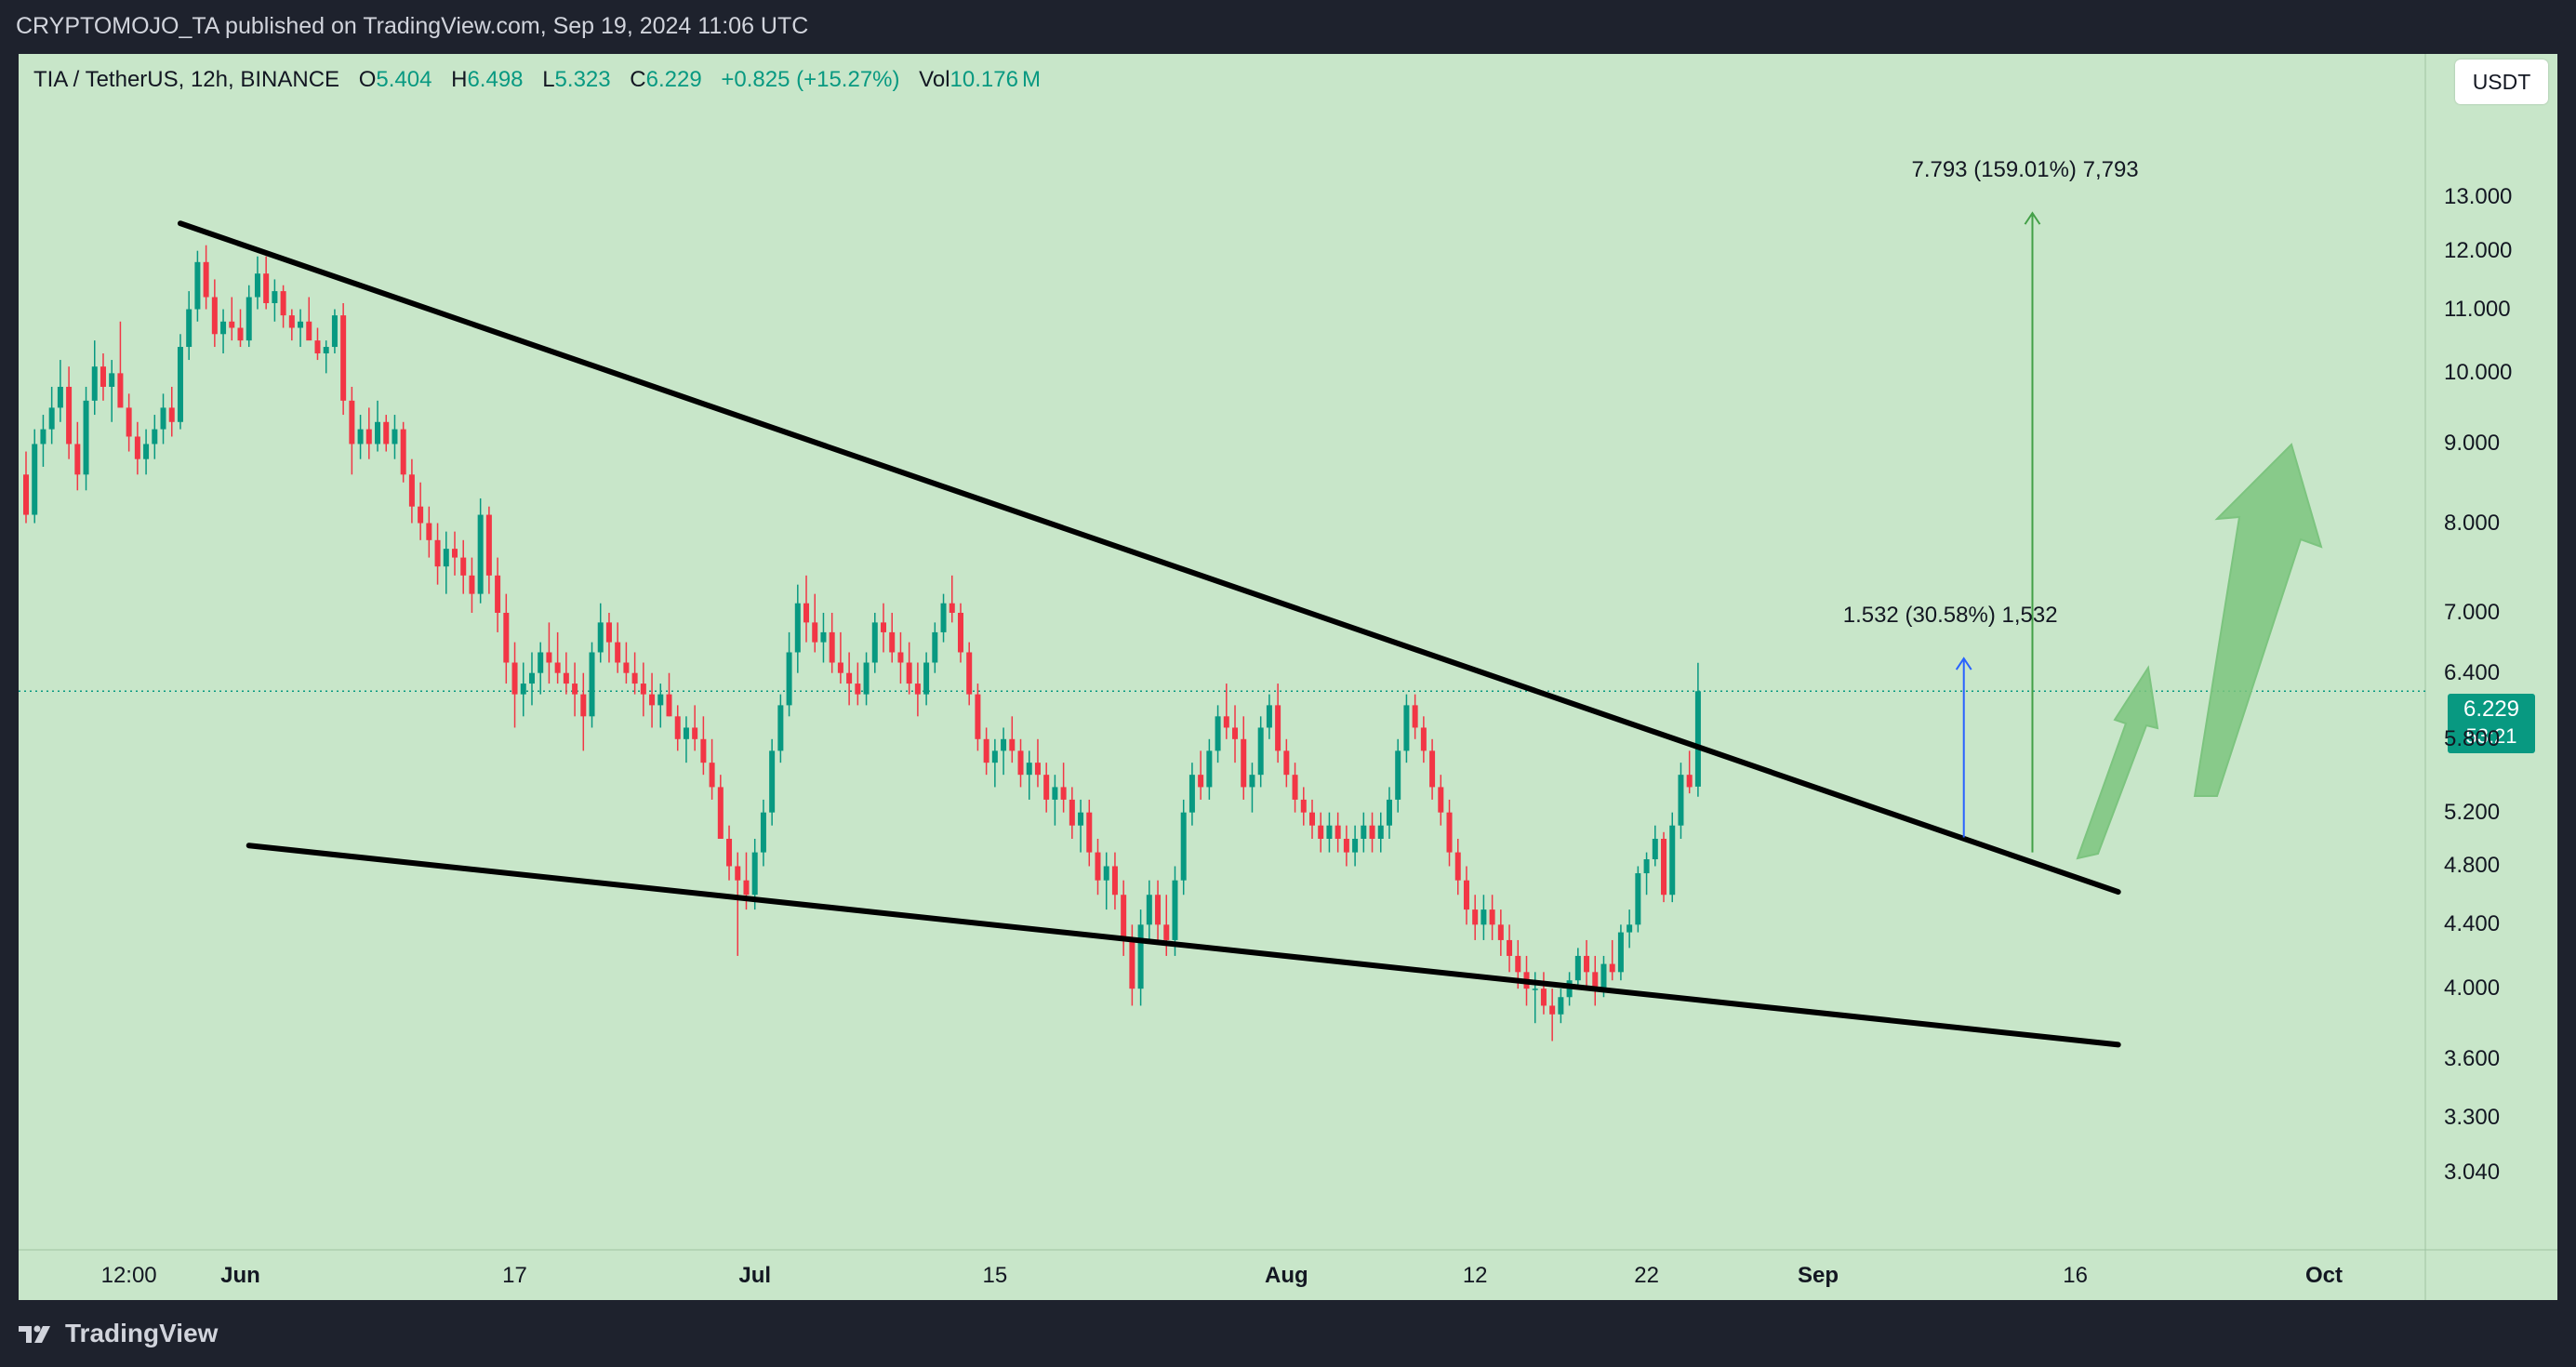 This screenshot has height=1367, width=2576. Describe the element at coordinates (118, 1333) in the screenshot. I see `tradingview-logo: TradingView` at that location.